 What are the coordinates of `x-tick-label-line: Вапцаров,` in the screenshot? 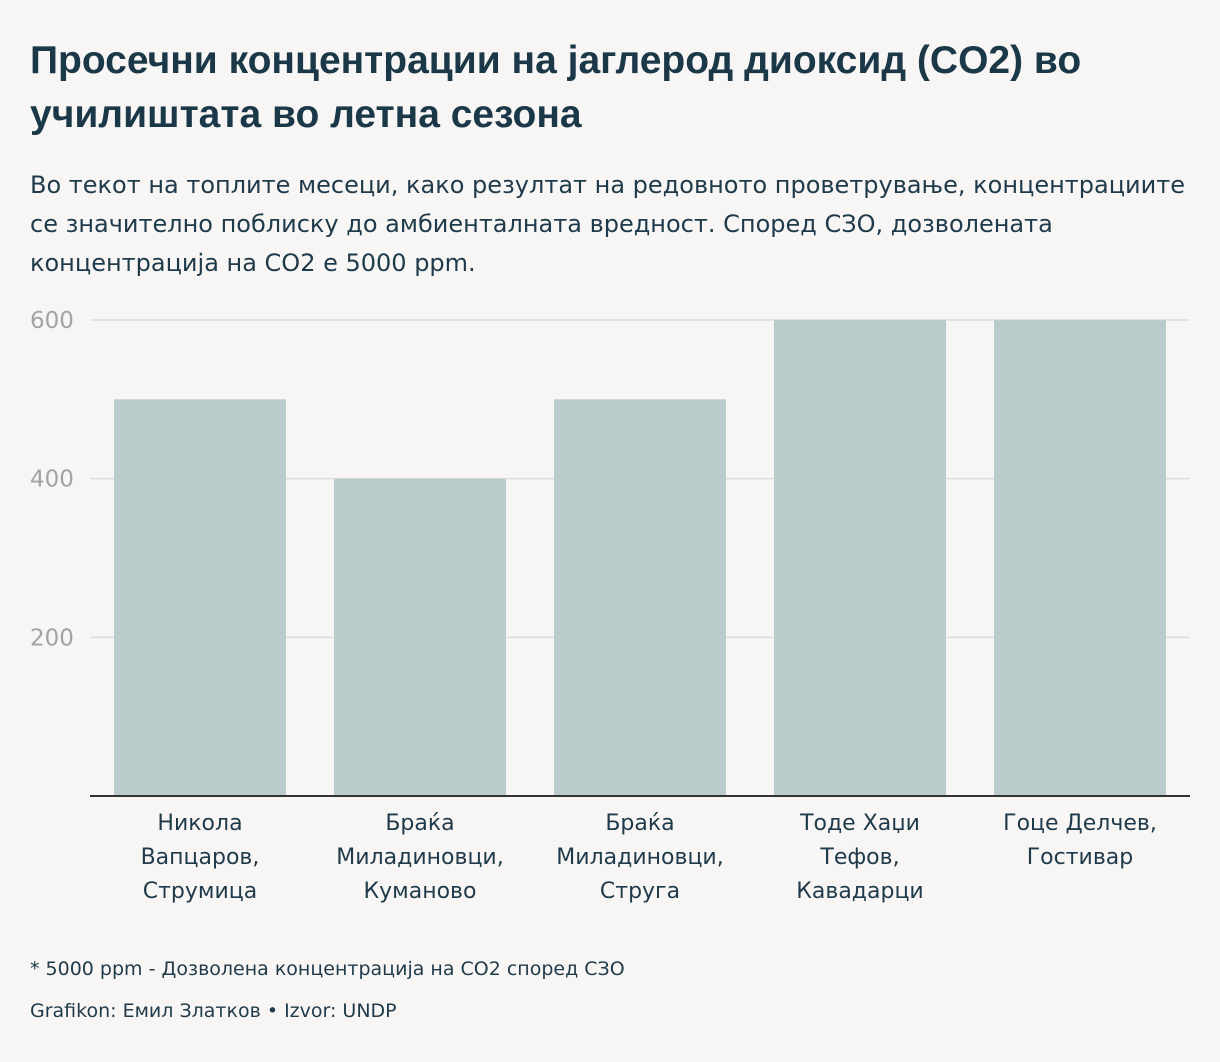 It's located at (200, 857).